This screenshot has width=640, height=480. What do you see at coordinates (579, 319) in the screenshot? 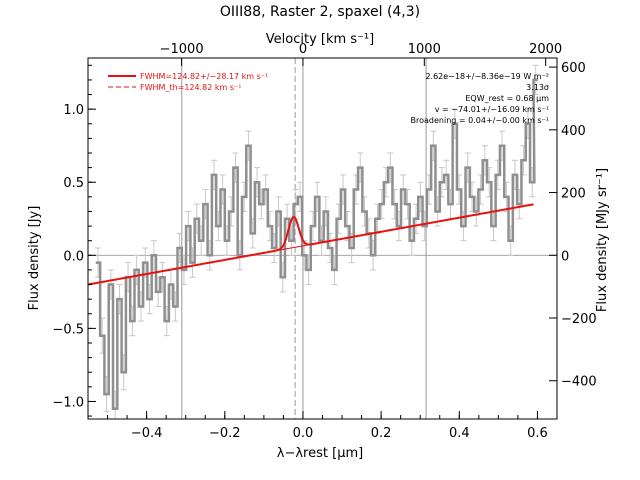
I see `y2-tick-label: −200` at bounding box center [579, 319].